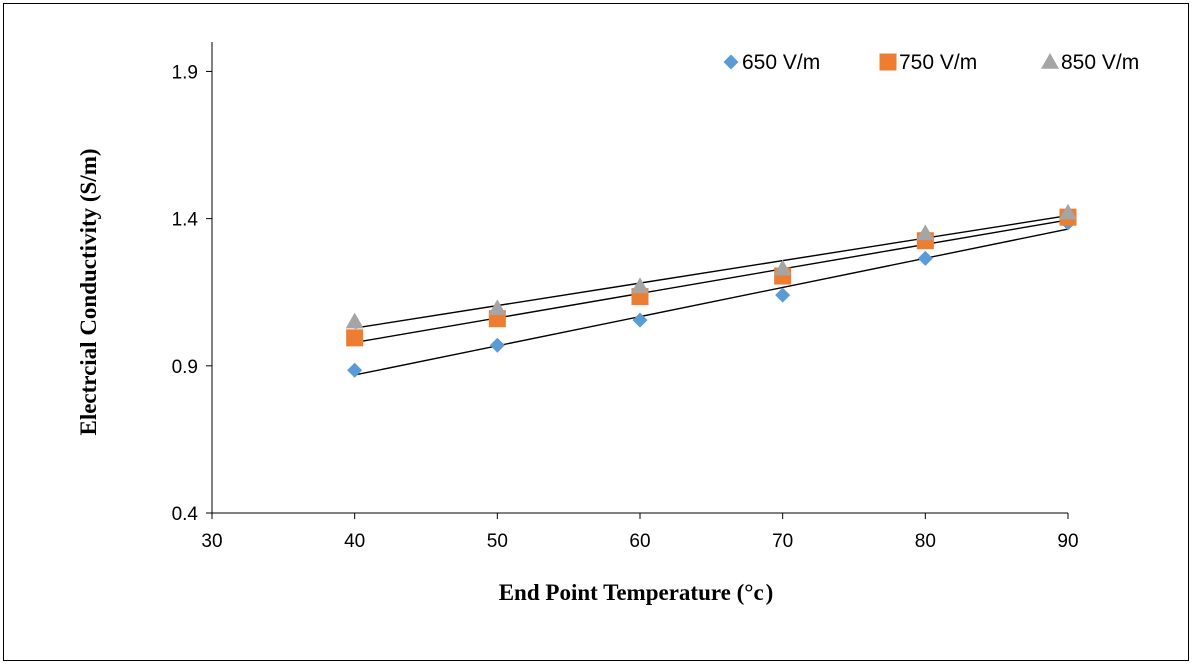  I want to click on y-tick-label: 1.4, so click(185, 220).